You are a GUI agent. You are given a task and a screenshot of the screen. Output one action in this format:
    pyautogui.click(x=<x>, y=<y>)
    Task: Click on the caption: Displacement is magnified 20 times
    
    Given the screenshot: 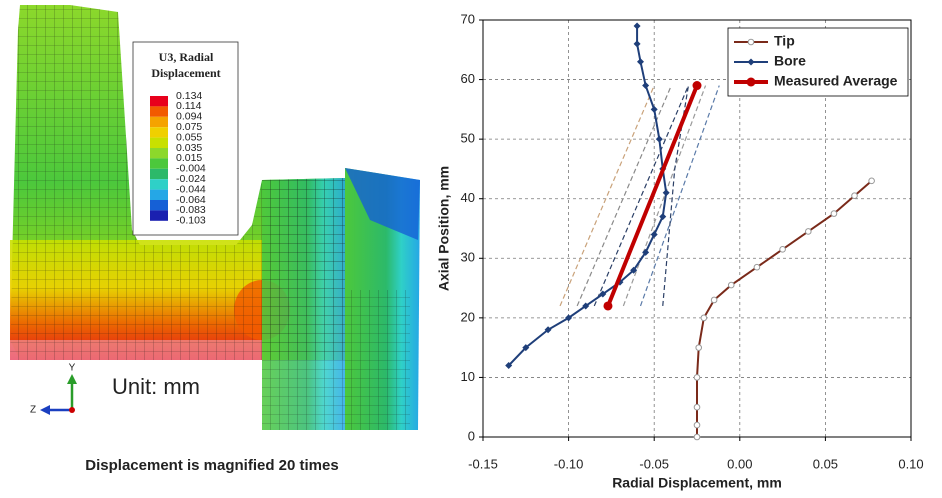 What is the action you would take?
    pyautogui.click(x=211, y=465)
    